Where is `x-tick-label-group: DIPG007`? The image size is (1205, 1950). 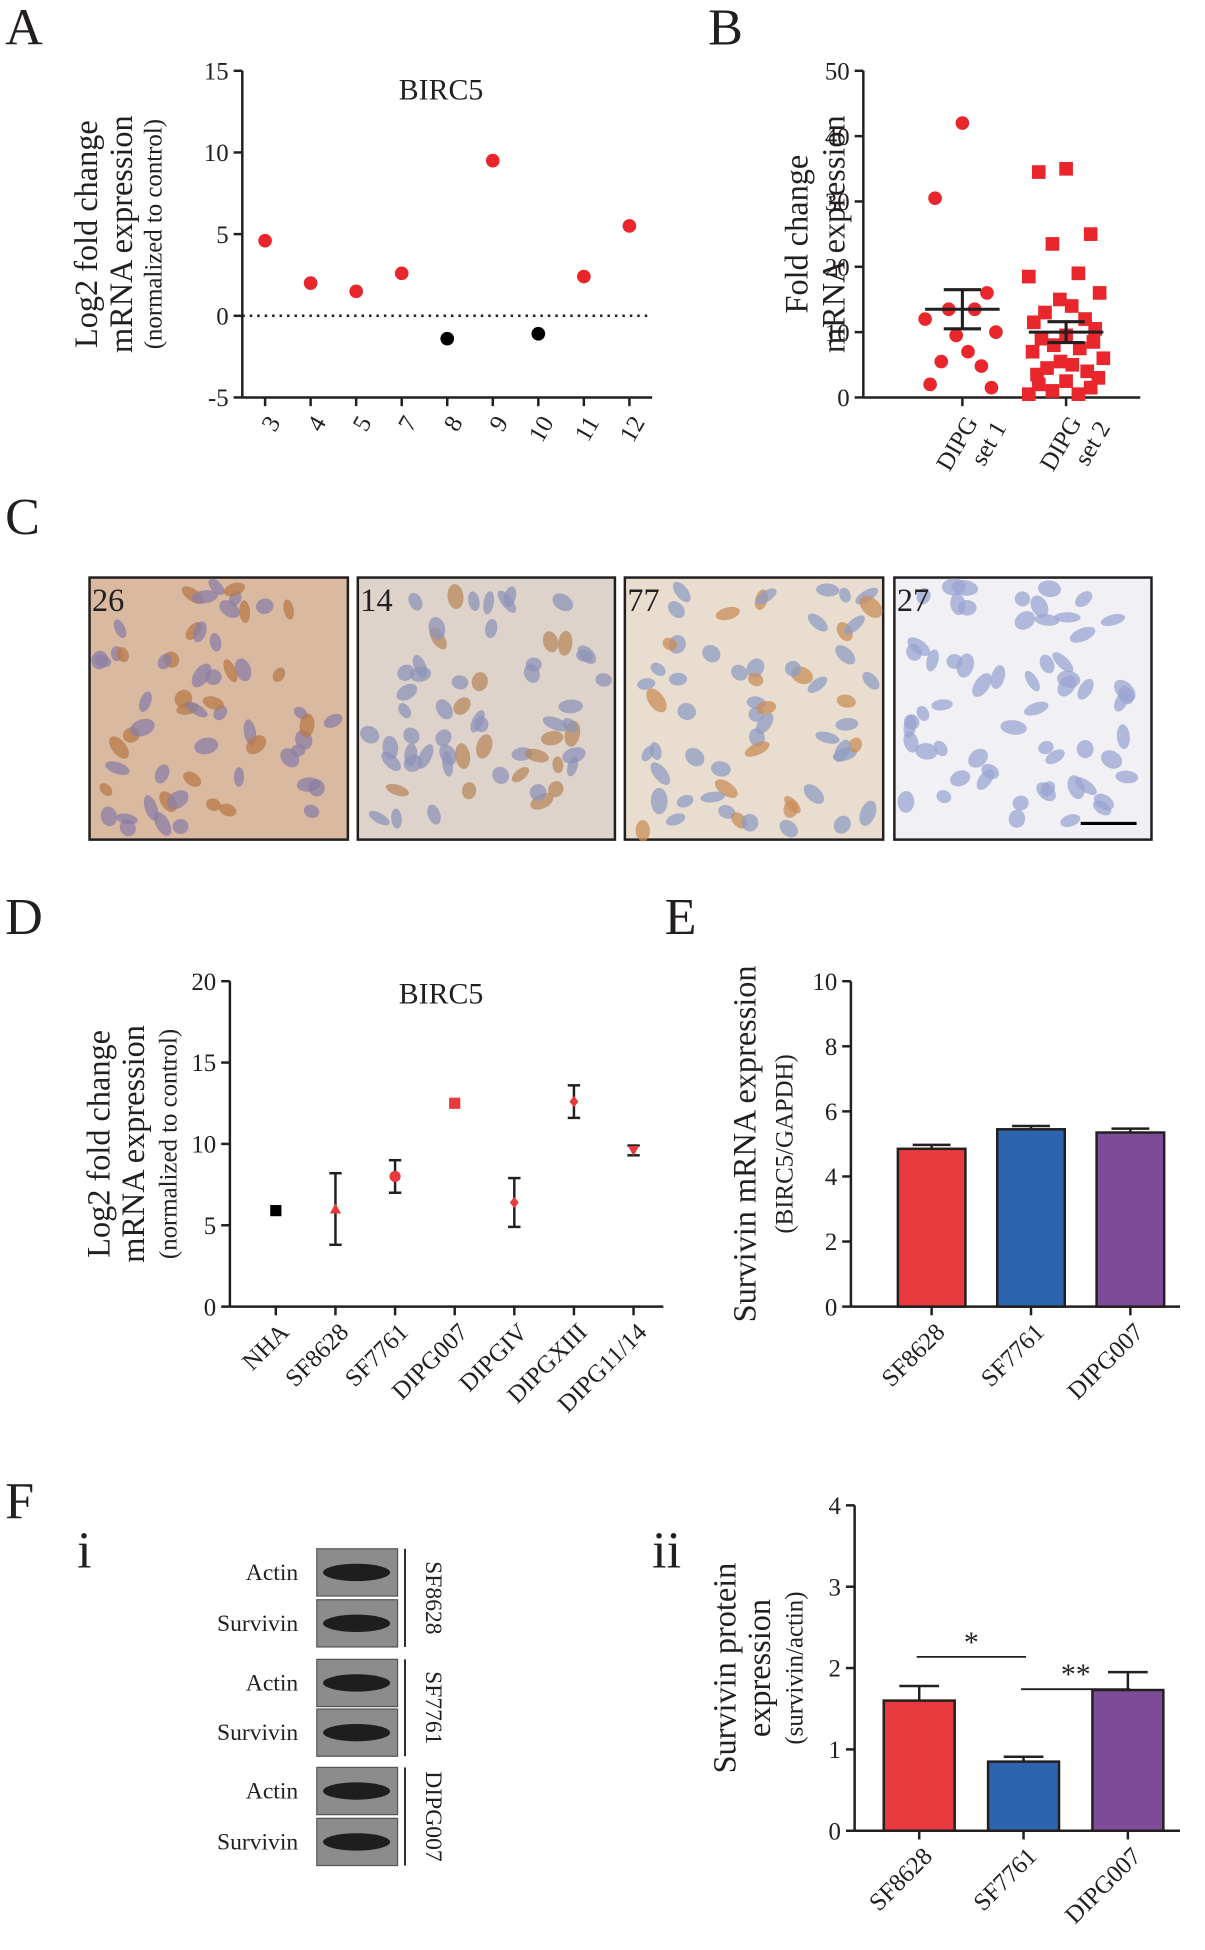
x-tick-label-group: DIPG007 is located at coordinates (1106, 1362).